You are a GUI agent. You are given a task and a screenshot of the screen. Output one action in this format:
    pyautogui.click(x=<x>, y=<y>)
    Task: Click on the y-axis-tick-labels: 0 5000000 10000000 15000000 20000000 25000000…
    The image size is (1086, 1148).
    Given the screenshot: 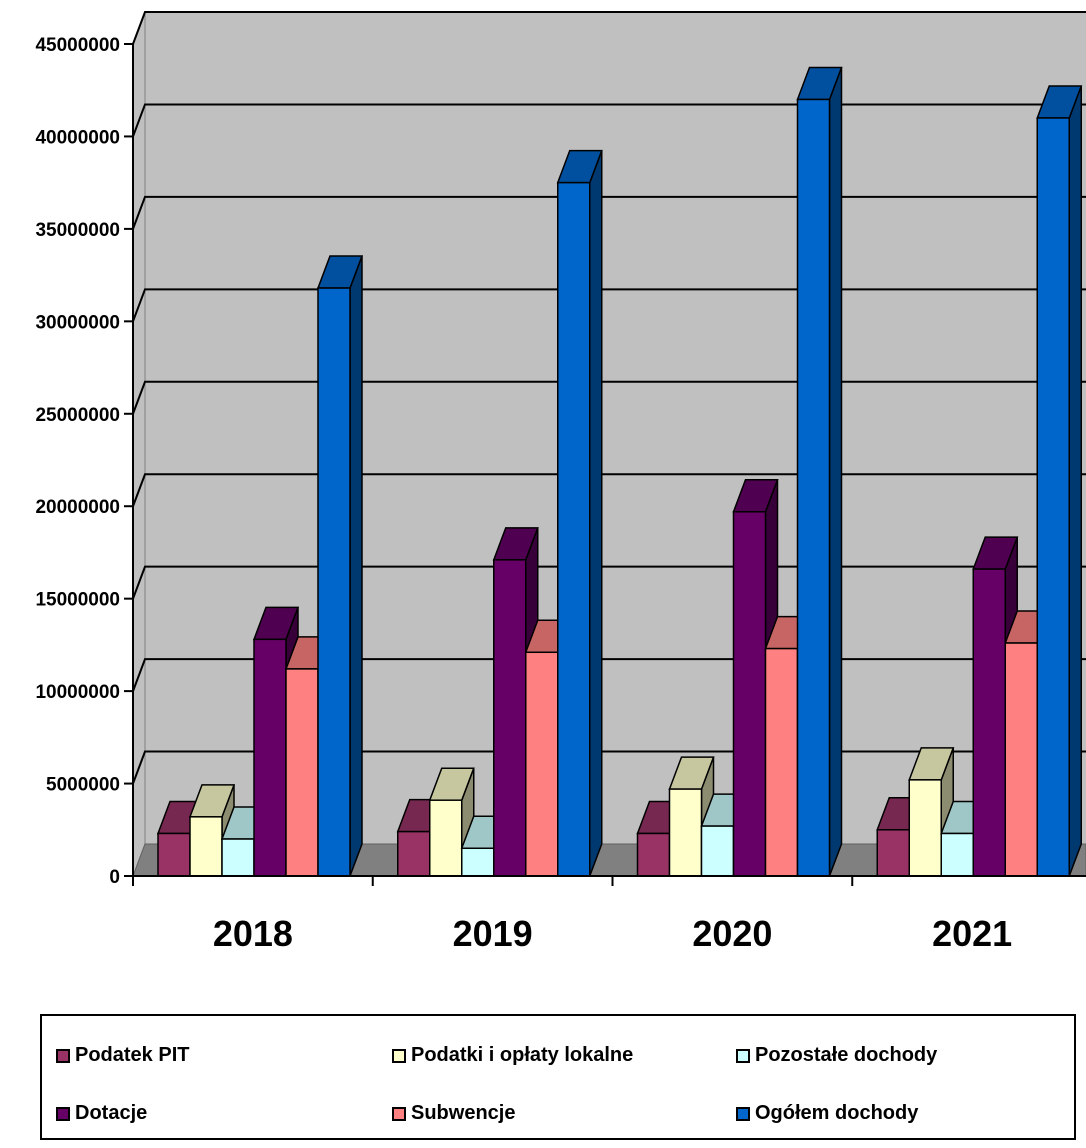 What is the action you would take?
    pyautogui.click(x=77, y=461)
    